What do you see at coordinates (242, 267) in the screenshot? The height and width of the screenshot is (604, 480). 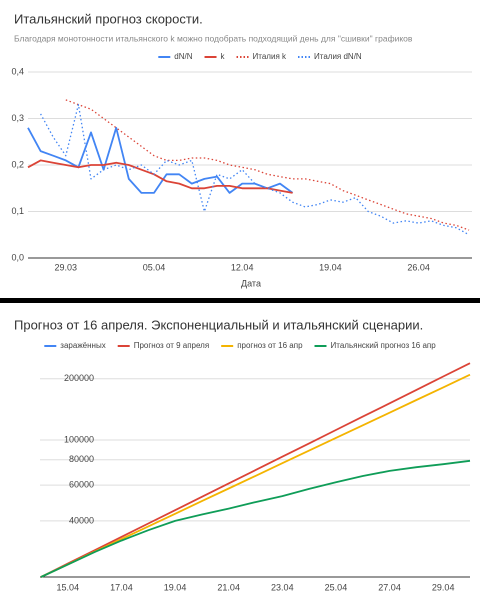 I see `x-tick-label: 12.04` at bounding box center [242, 267].